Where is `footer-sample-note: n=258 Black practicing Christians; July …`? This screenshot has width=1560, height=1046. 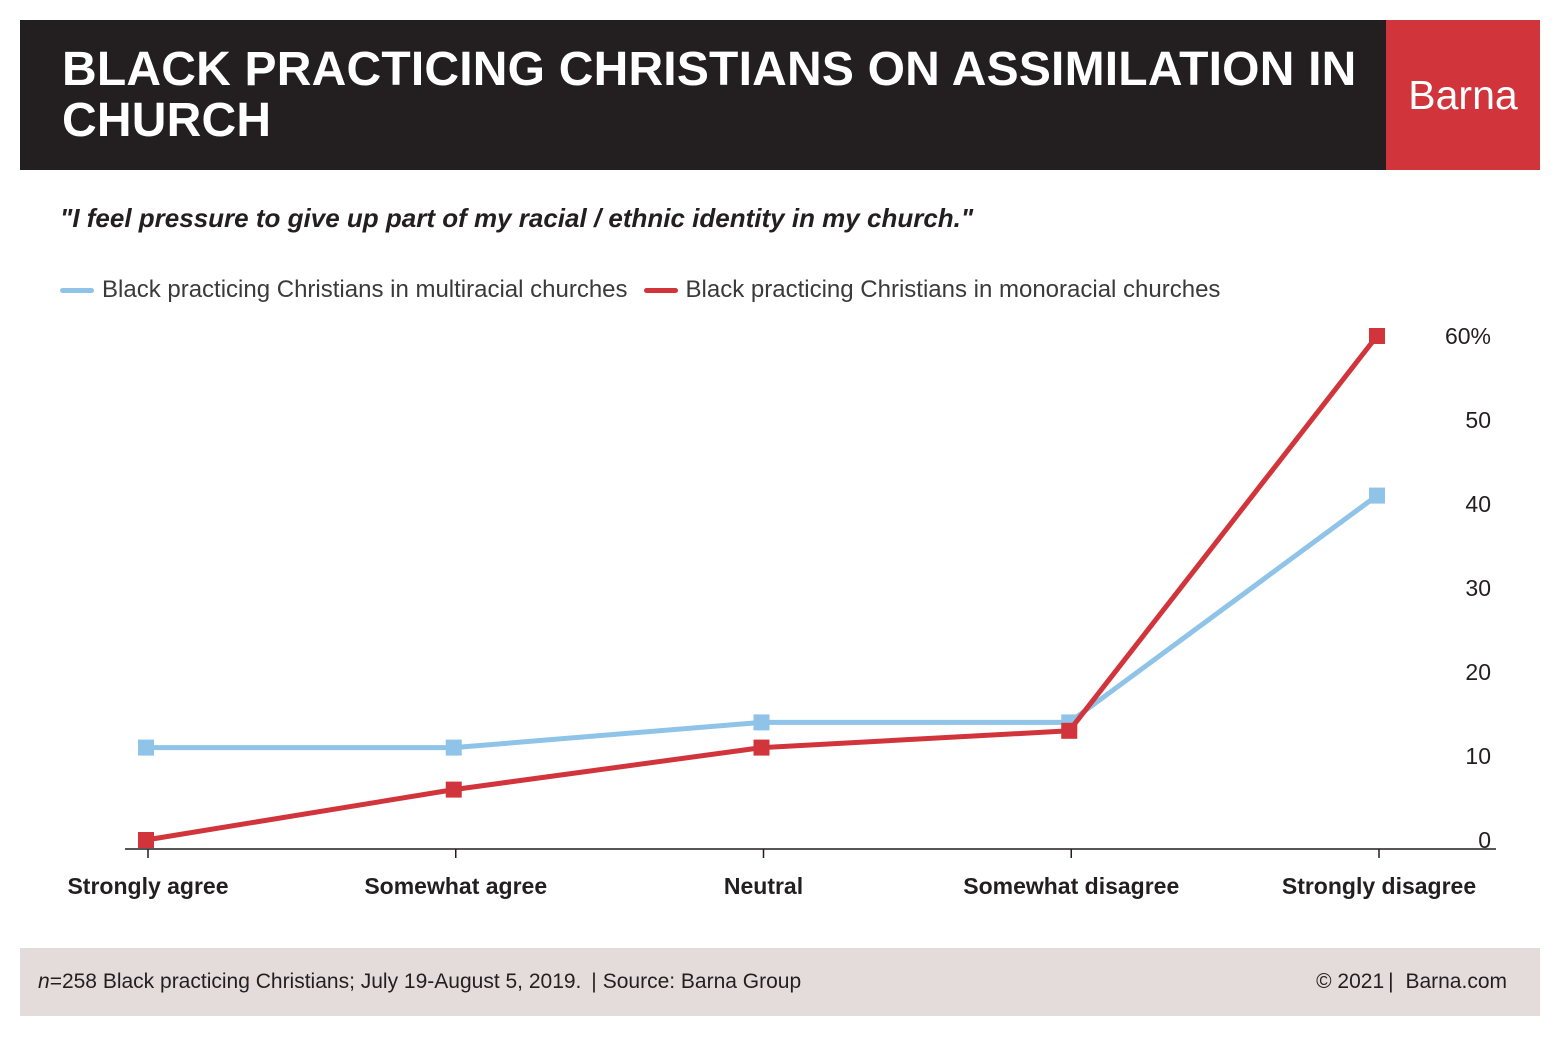
footer-sample-note: n=258 Black practicing Christians; July … is located at coordinates (419, 982).